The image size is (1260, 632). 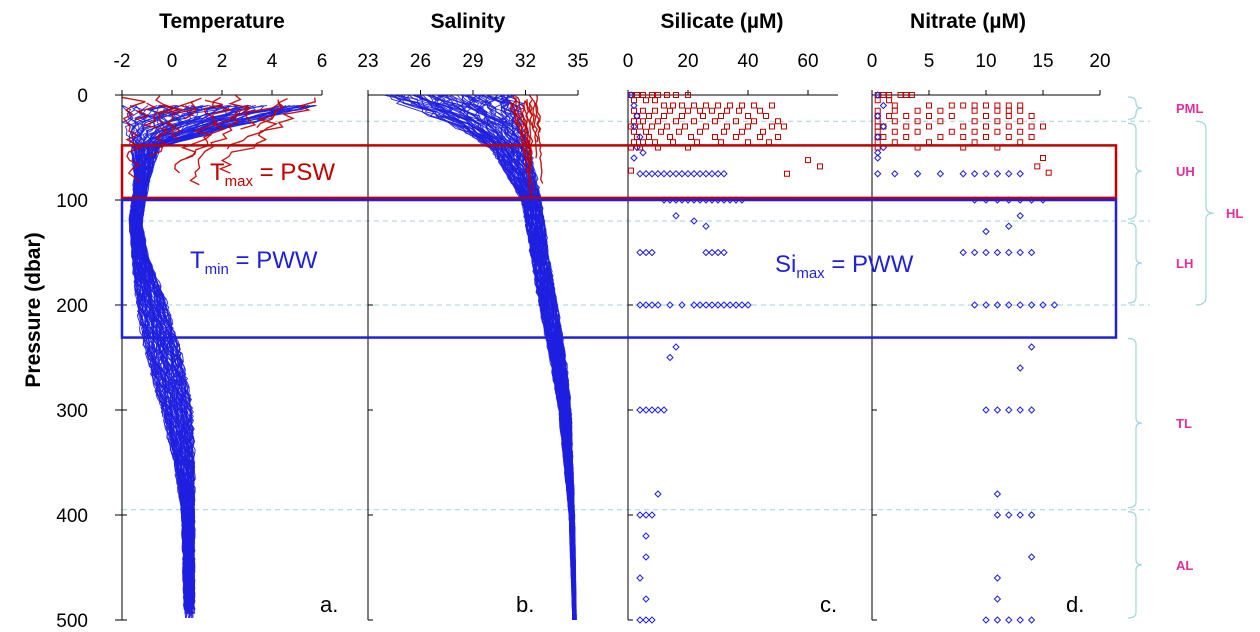 I want to click on x-tick-label: 5, so click(x=929, y=61).